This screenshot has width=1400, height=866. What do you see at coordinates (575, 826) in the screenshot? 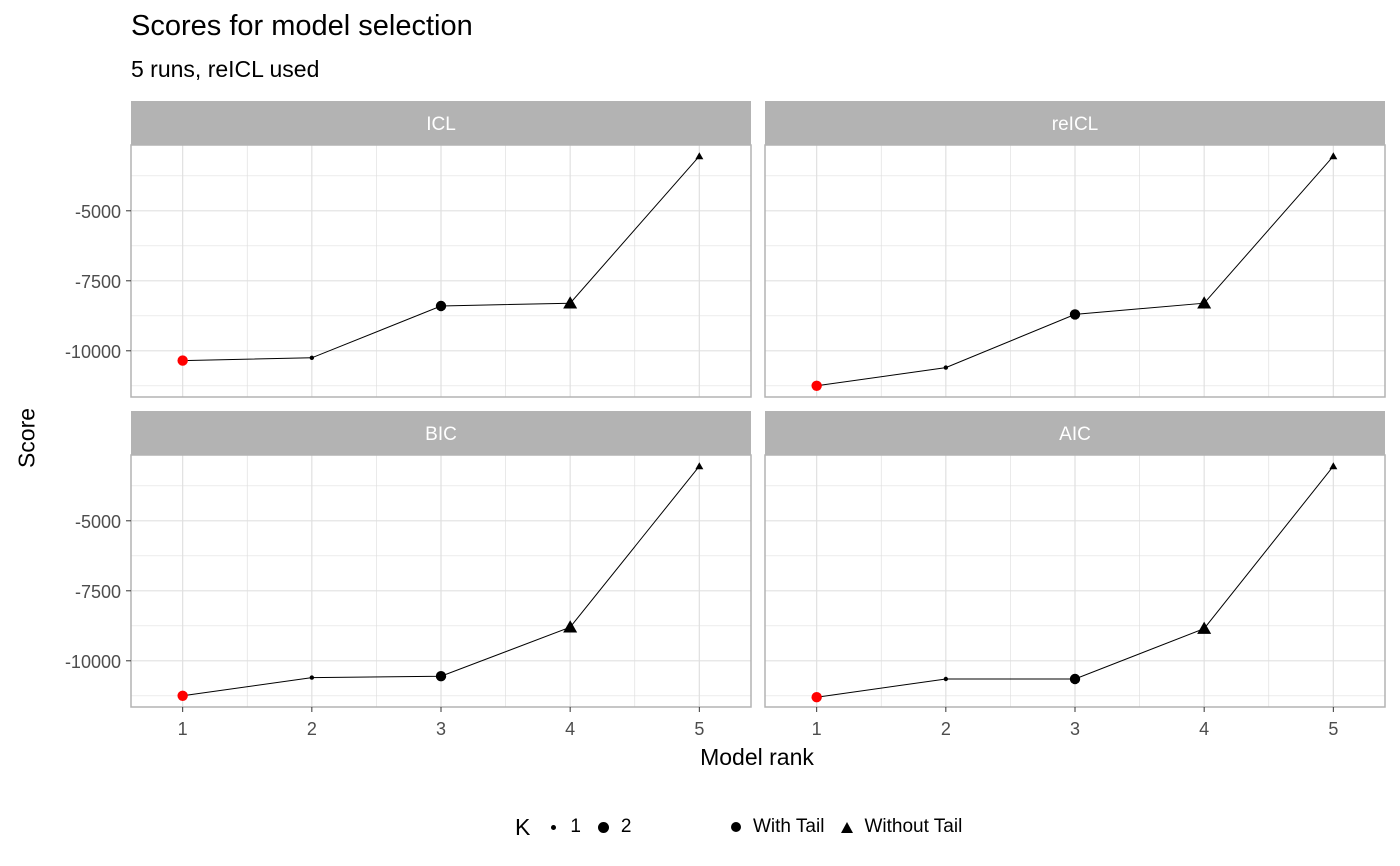
I see `legend-size-label-1: 1` at bounding box center [575, 826].